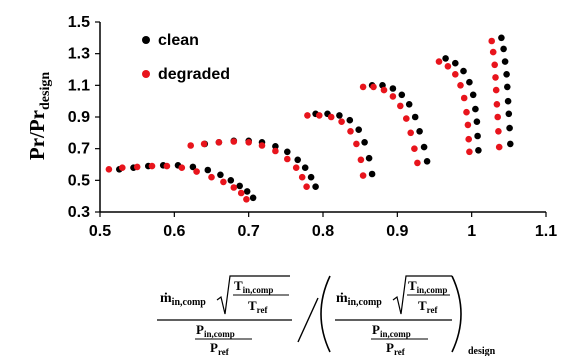  Describe the element at coordinates (39, 116) in the screenshot. I see `svg-text: Pr/Prdesign` at that location.